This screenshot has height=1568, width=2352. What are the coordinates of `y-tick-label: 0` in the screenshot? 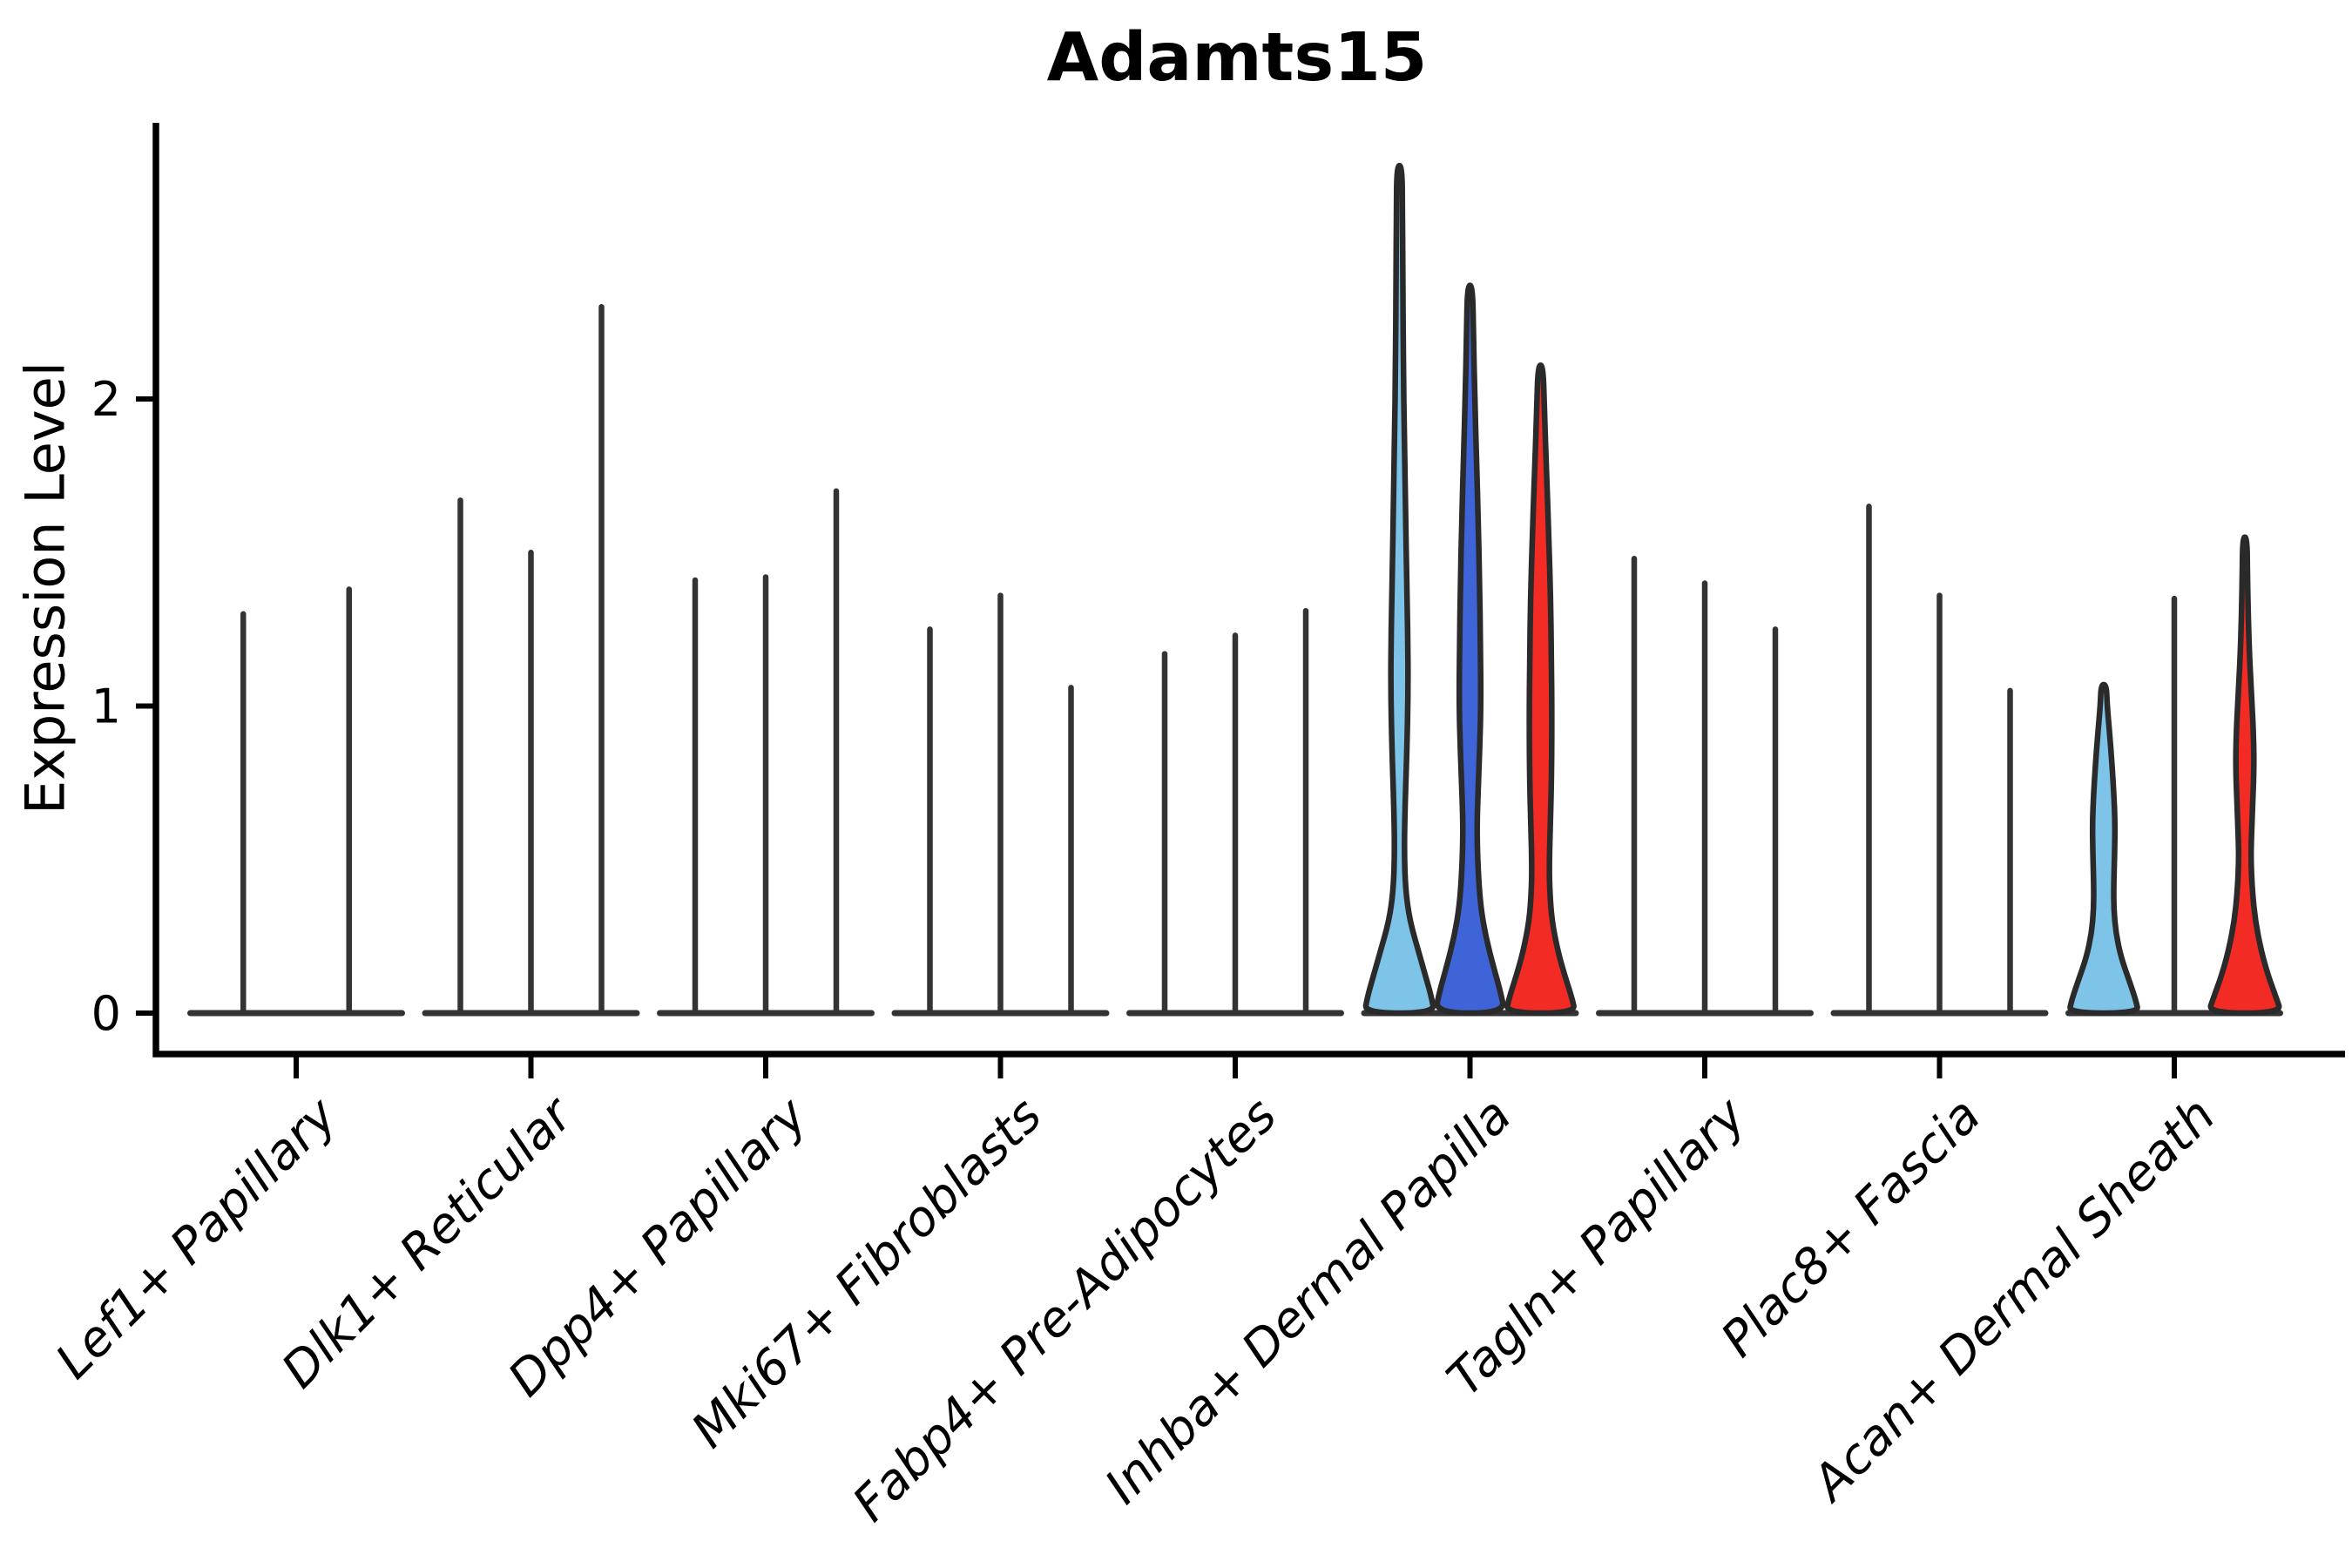 It's located at (106, 1014).